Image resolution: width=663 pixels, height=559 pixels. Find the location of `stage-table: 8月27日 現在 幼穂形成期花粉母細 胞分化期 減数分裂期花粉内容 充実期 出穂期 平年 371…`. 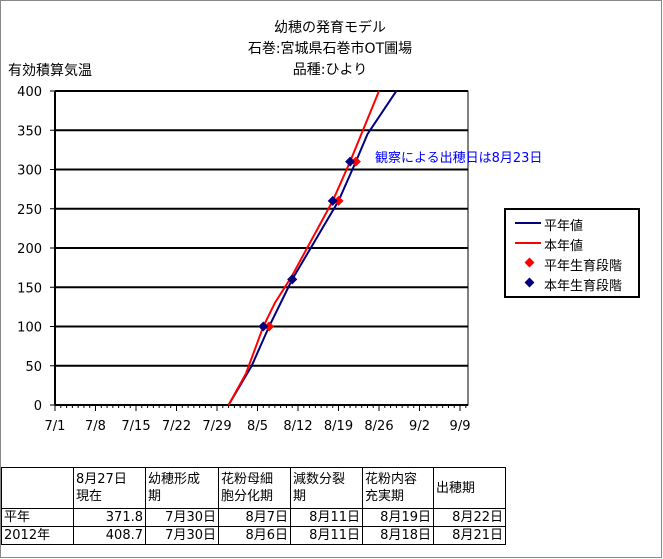

stage-table: 8月27日 現在 幼穂形成期花粉母細 胞分化期 減数分裂期花粉内容 充実期 出穂期 平年 371… is located at coordinates (253, 506).